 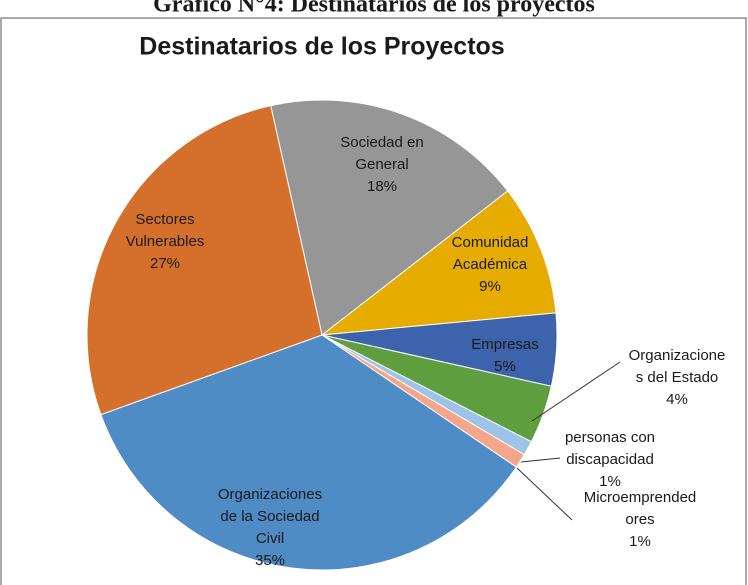 What do you see at coordinates (165, 263) in the screenshot?
I see `slice-value-label: 27%` at bounding box center [165, 263].